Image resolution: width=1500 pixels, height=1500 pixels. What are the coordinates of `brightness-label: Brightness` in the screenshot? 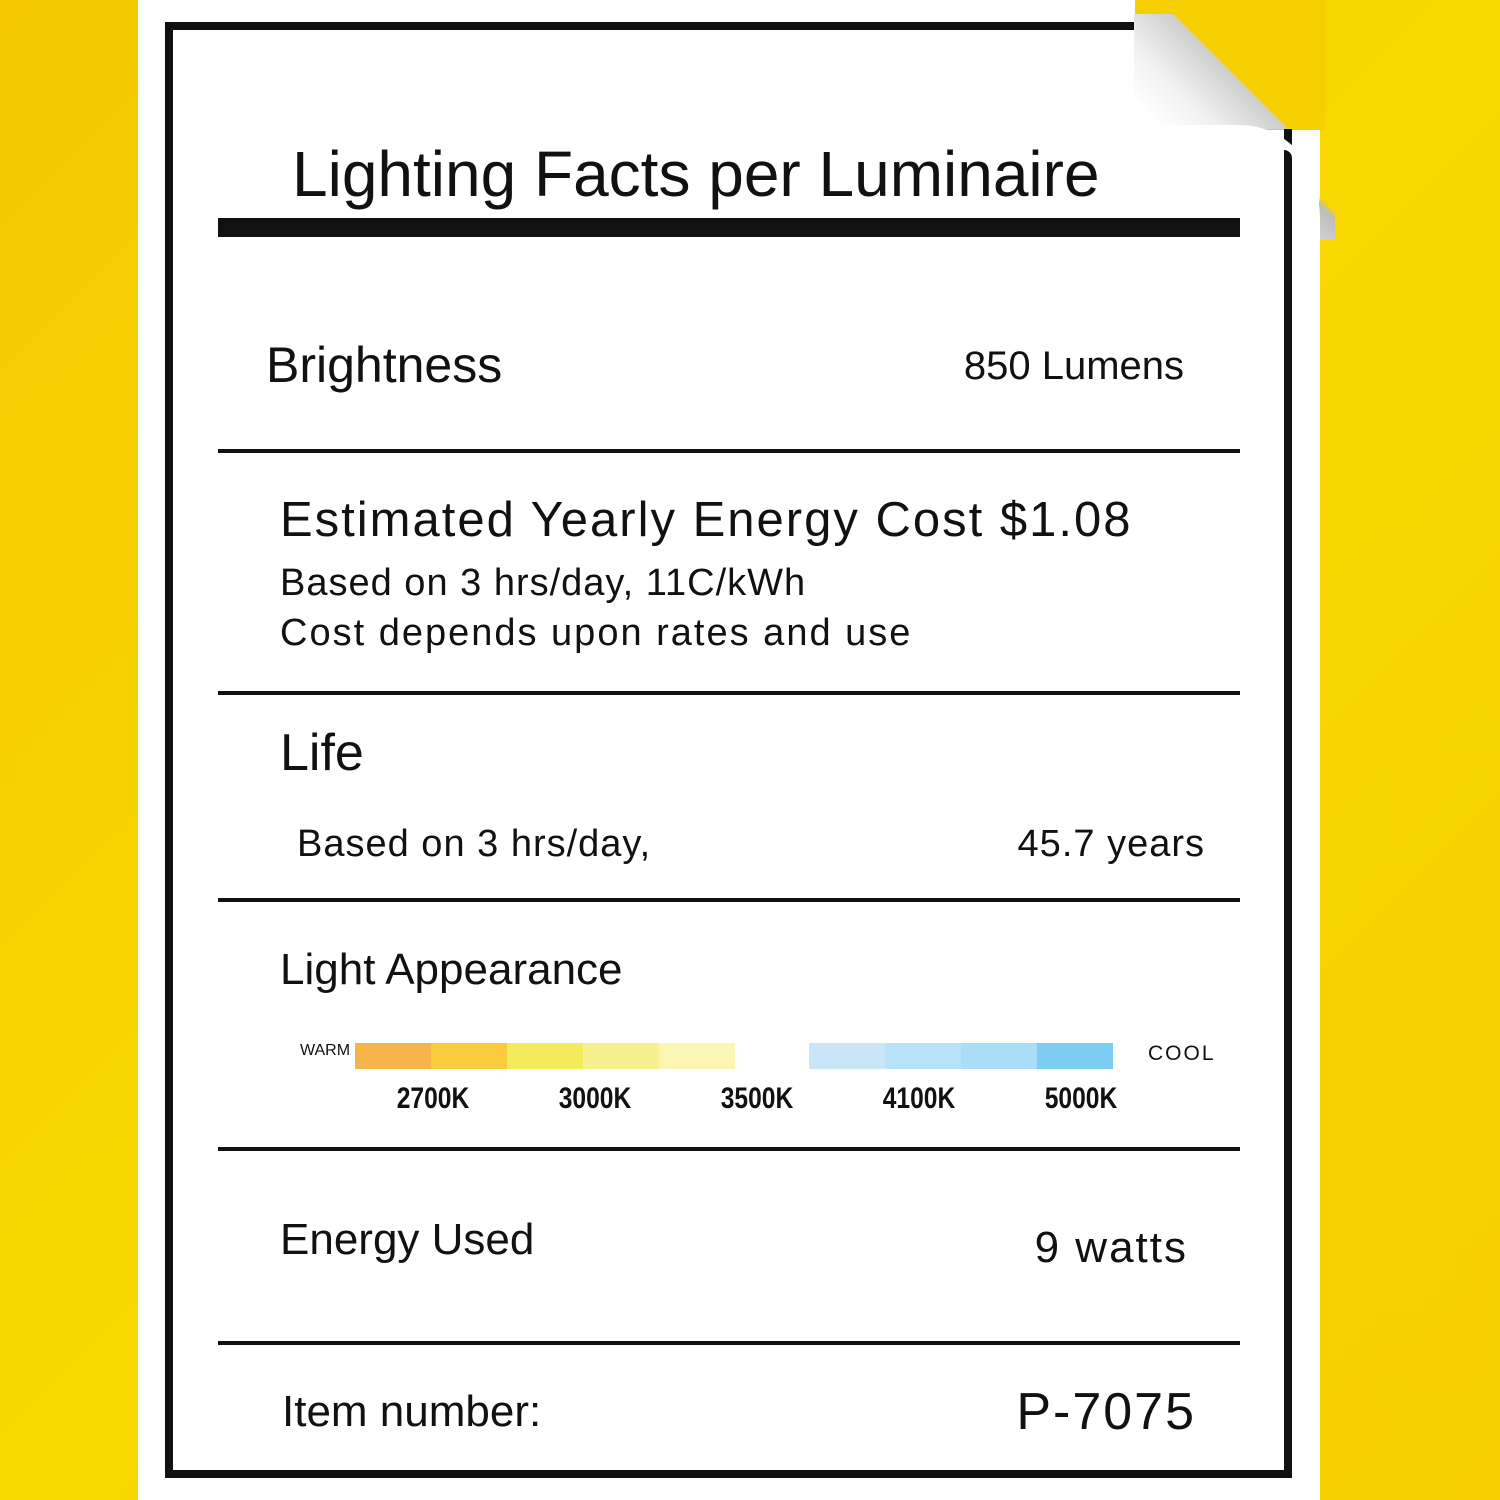 It's located at (384, 365).